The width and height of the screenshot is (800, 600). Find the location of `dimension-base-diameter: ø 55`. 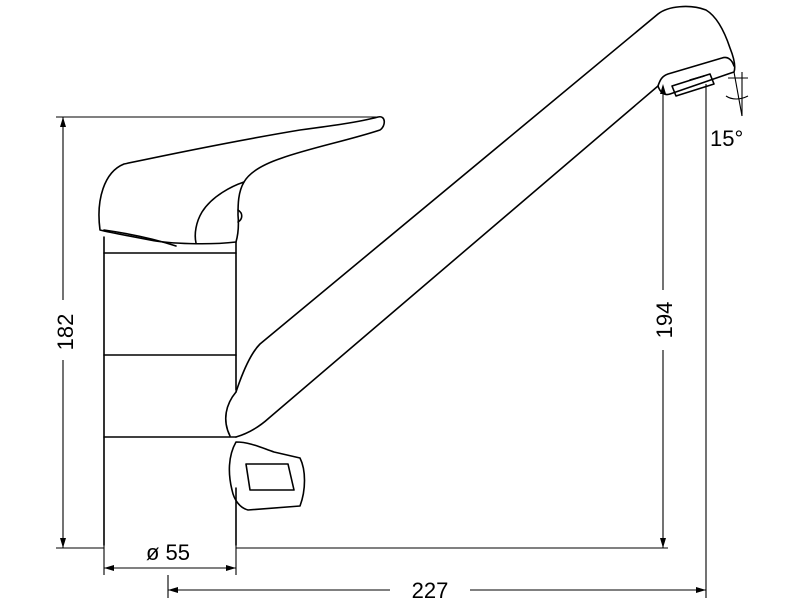

dimension-base-diameter: ø 55 is located at coordinates (170, 557).